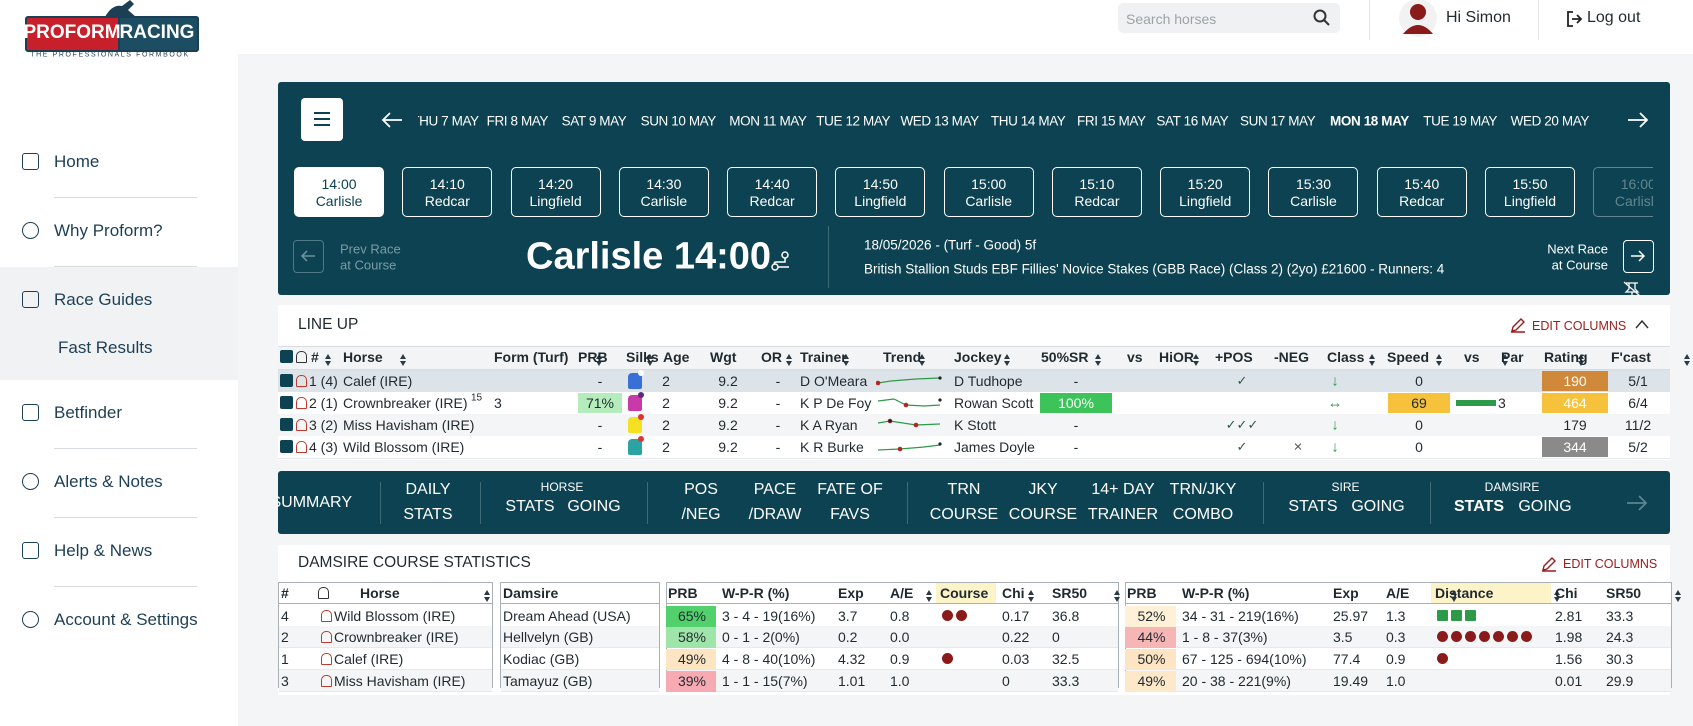 The width and height of the screenshot is (1693, 726). Describe the element at coordinates (1421, 192) in the screenshot. I see `race-button: 15:40 Redcar` at that location.